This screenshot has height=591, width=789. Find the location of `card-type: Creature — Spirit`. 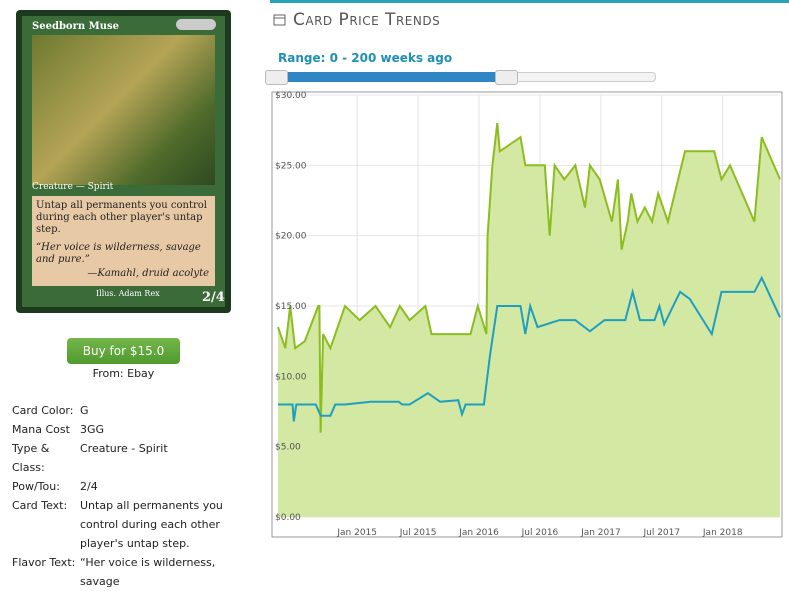

card-type: Creature — Spirit is located at coordinates (73, 187).